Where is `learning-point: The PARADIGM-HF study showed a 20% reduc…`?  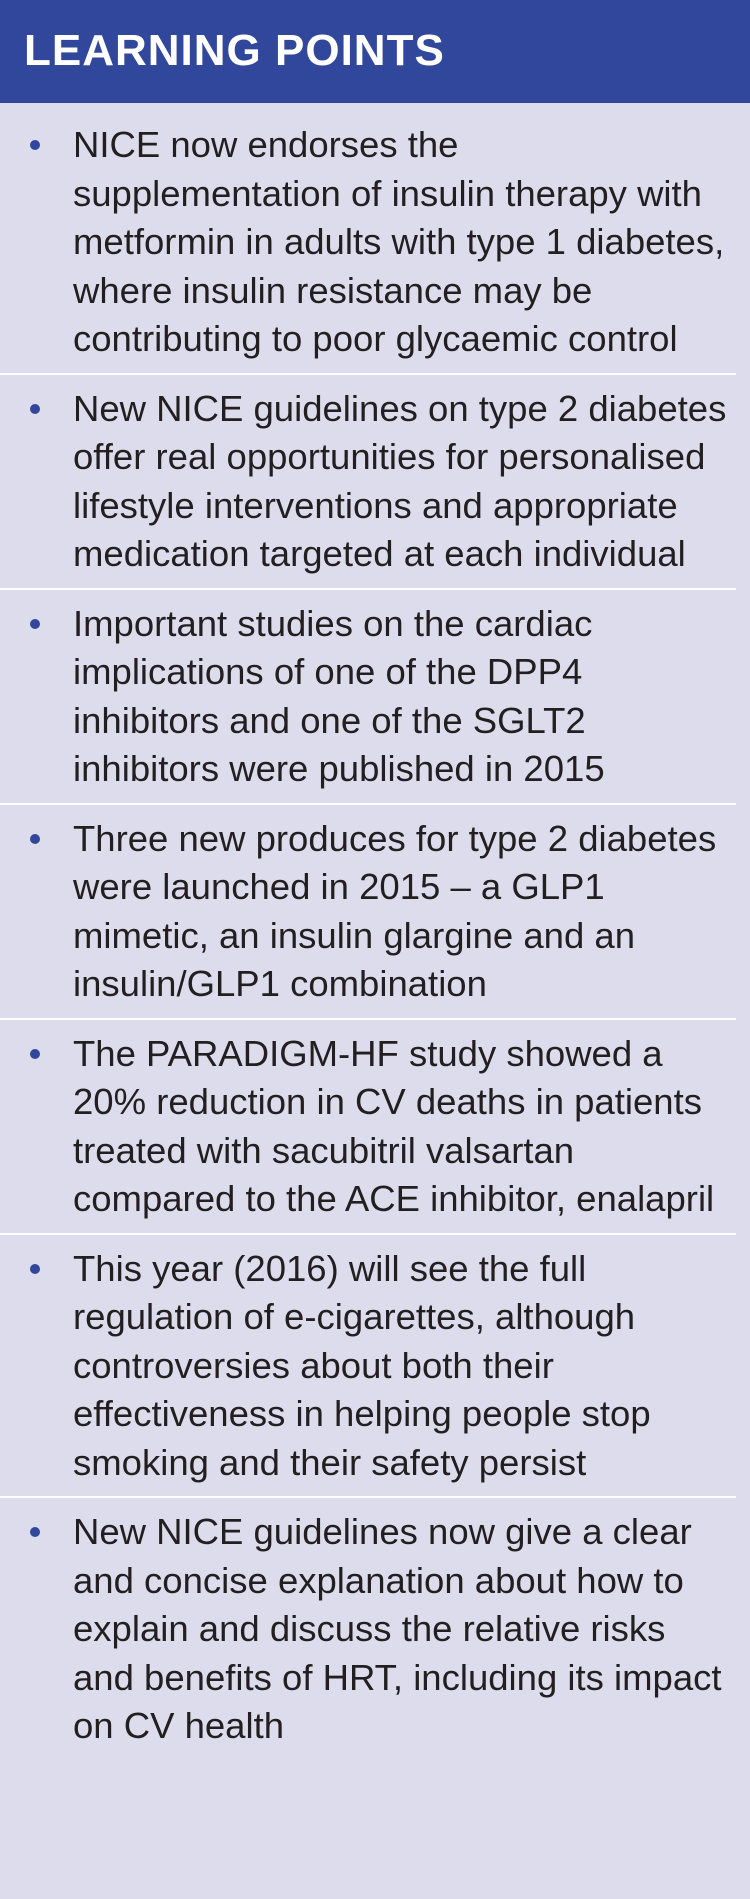 learning-point: The PARADIGM-HF study showed a 20% reduc… is located at coordinates (368, 1132).